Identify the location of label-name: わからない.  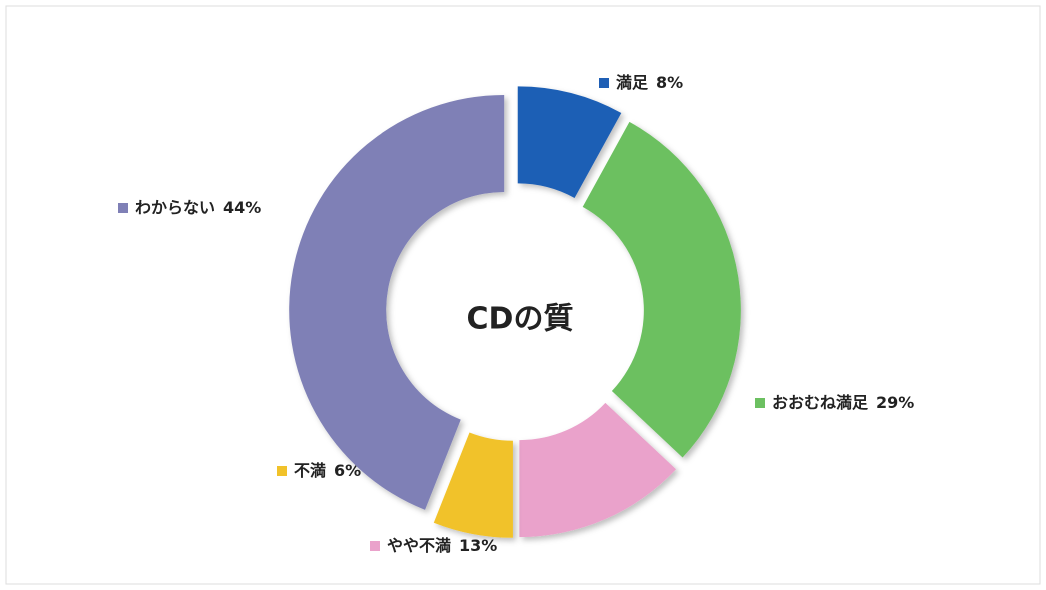
(175, 207).